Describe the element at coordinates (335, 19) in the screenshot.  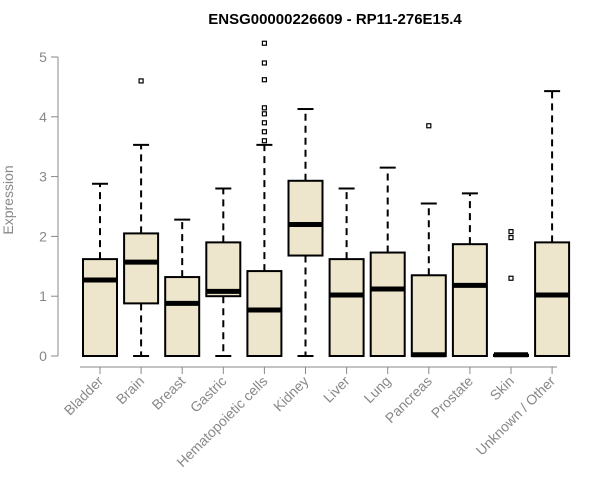
I see `chart-title: ENSG00000226609 - RP11-276E15.4` at that location.